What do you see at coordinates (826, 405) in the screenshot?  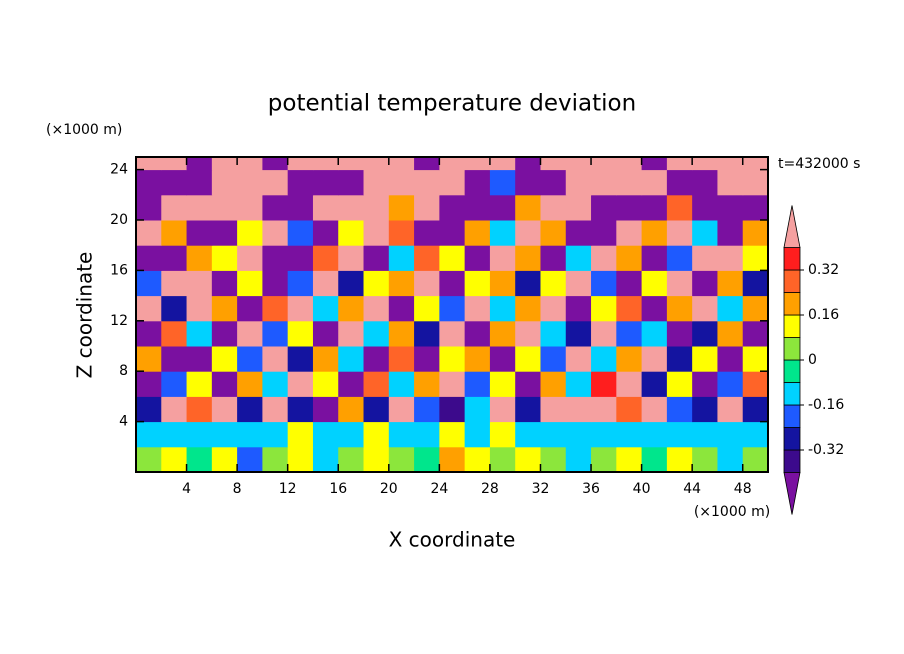 I see `colorbar-tick-label: -0.16` at bounding box center [826, 405].